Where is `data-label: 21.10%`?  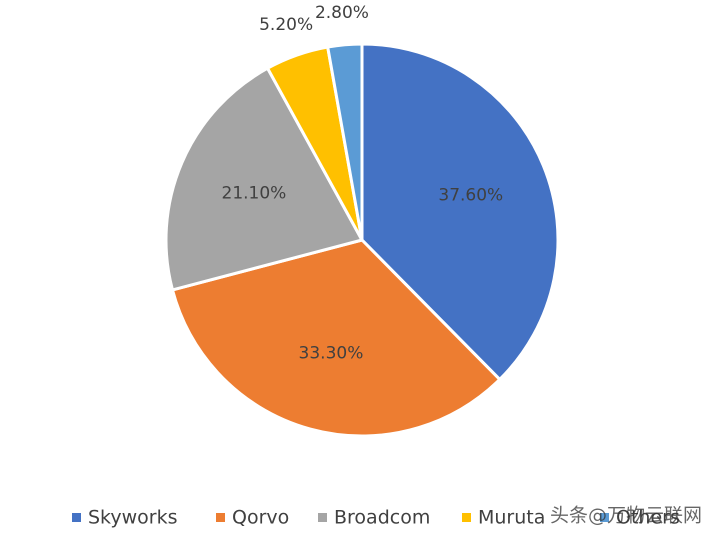
data-label: 21.10% is located at coordinates (254, 194).